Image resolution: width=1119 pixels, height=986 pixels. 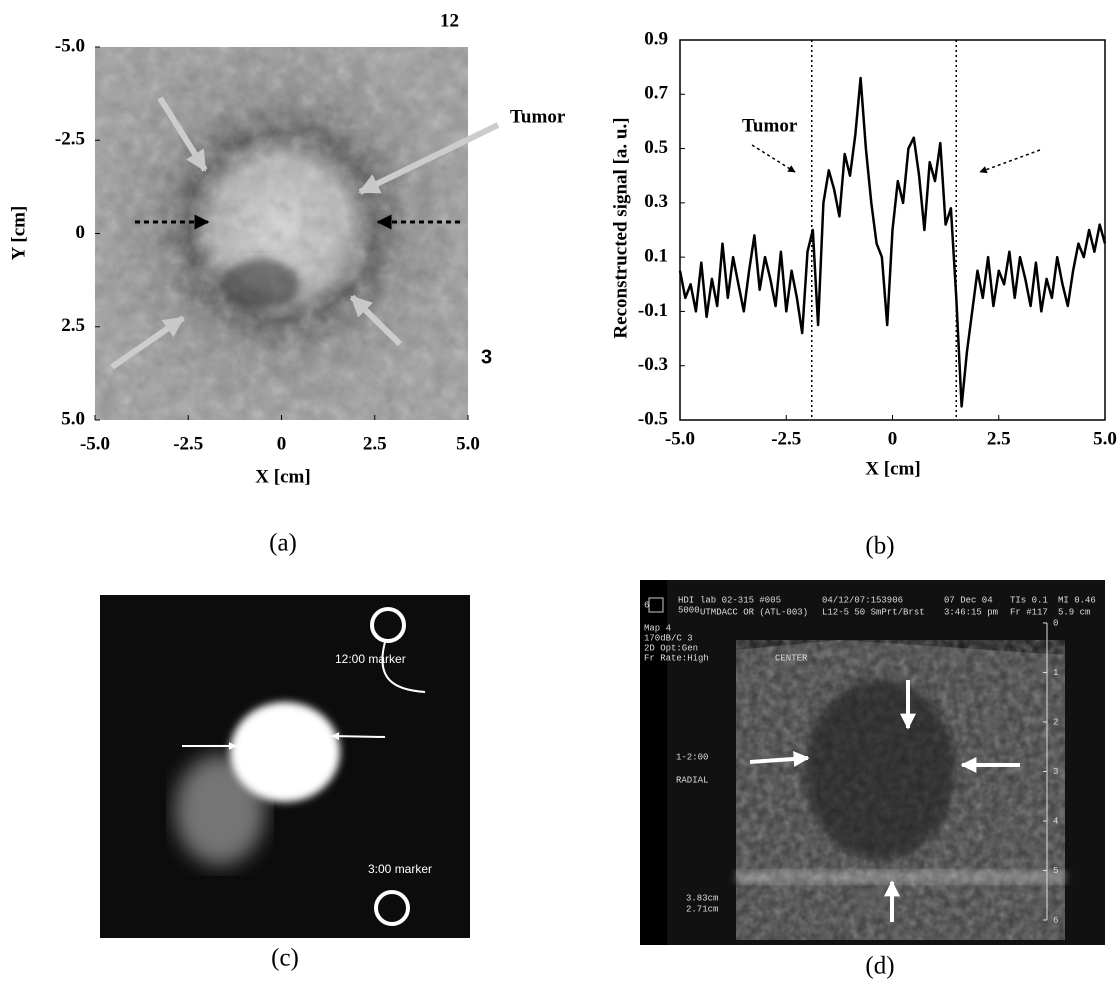 I want to click on y-tick-label: 5.0, so click(x=73, y=418).